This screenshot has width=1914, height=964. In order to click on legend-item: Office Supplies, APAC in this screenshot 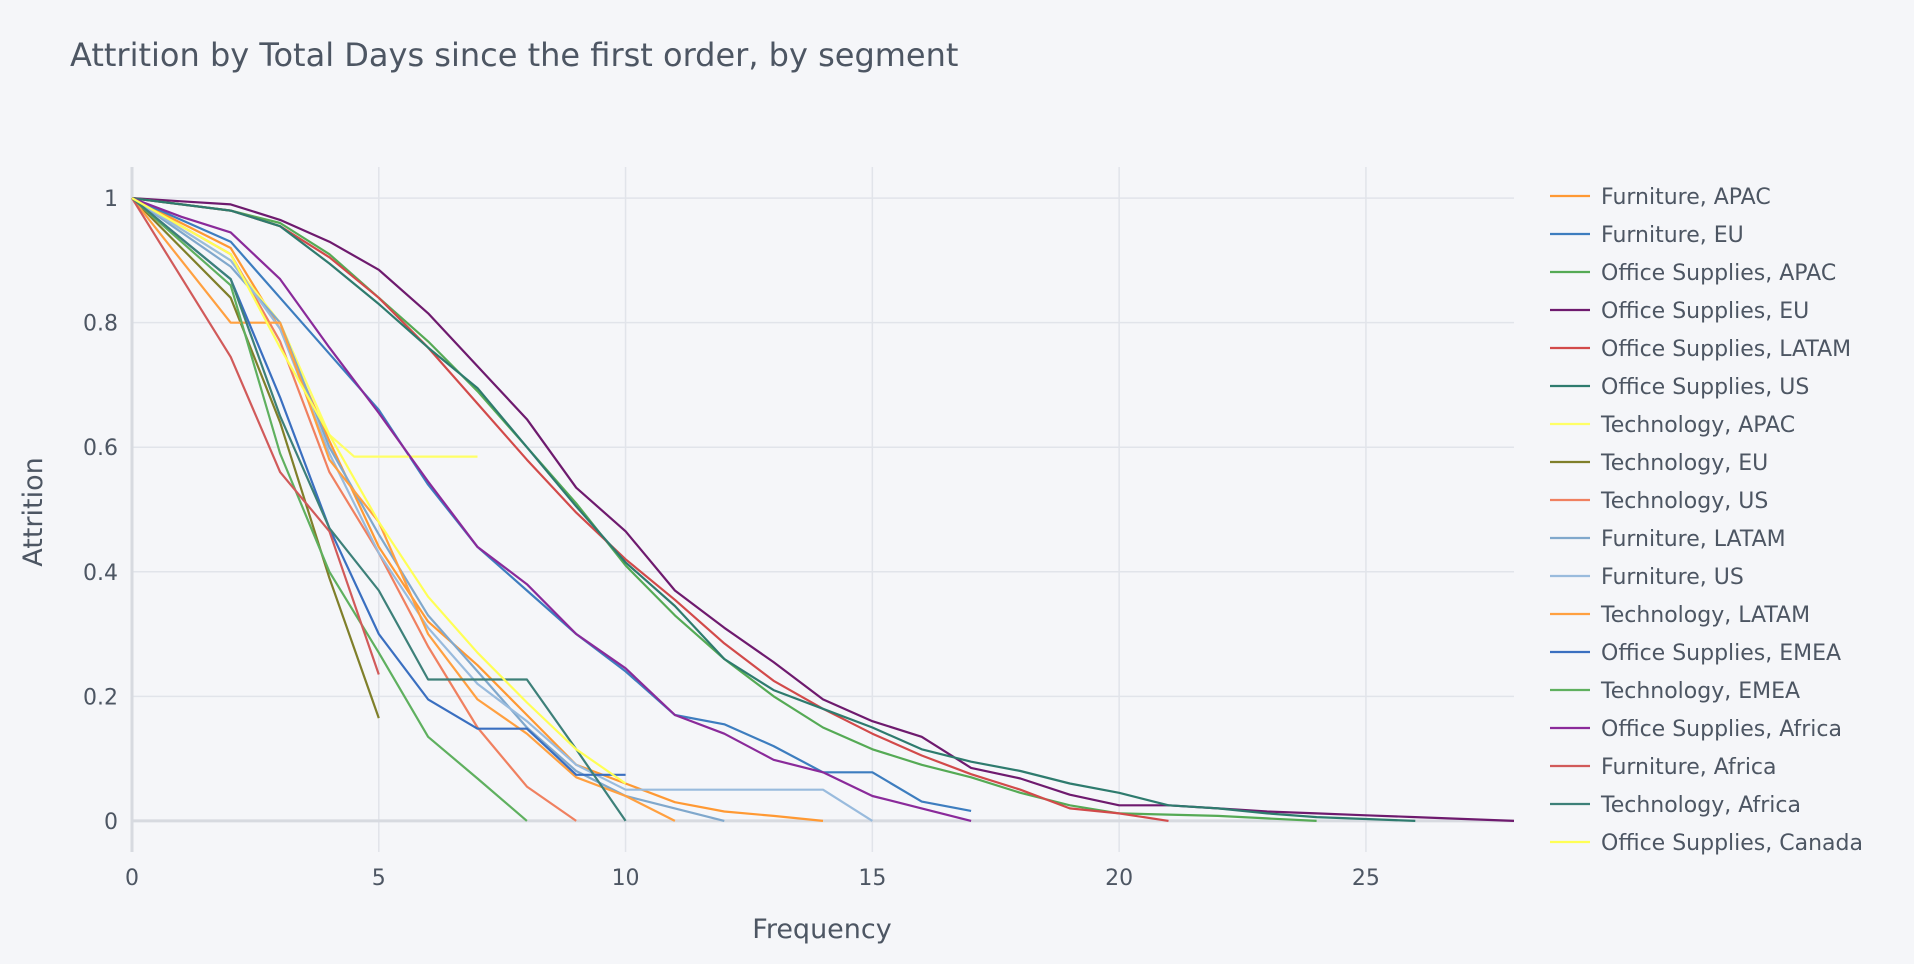, I will do `click(1693, 273)`.